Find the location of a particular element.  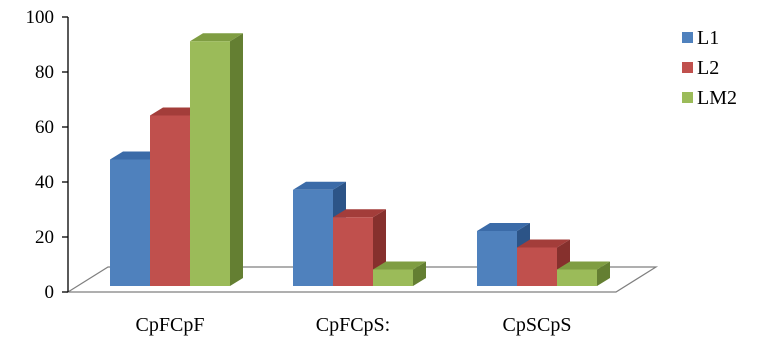

y-tick-label: 60 is located at coordinates (44, 127).